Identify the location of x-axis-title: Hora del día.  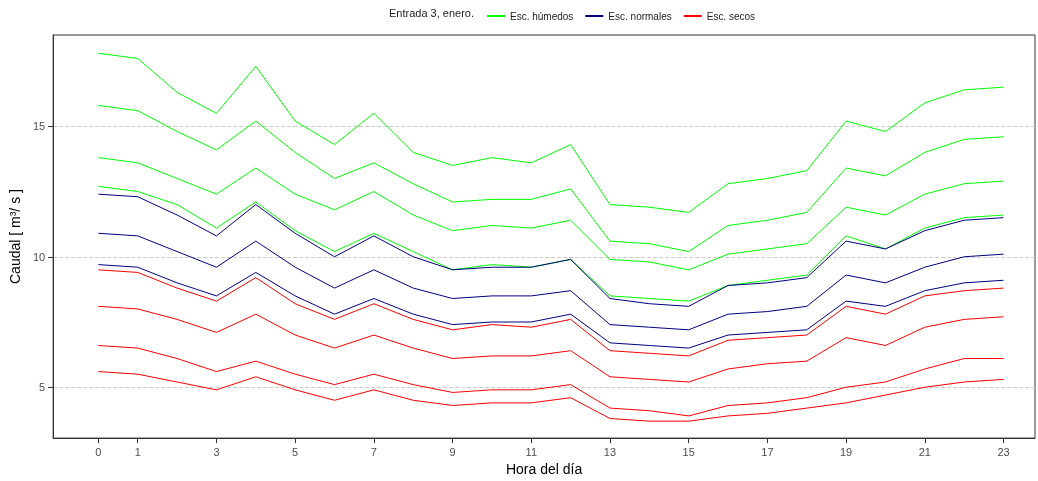
(544, 469).